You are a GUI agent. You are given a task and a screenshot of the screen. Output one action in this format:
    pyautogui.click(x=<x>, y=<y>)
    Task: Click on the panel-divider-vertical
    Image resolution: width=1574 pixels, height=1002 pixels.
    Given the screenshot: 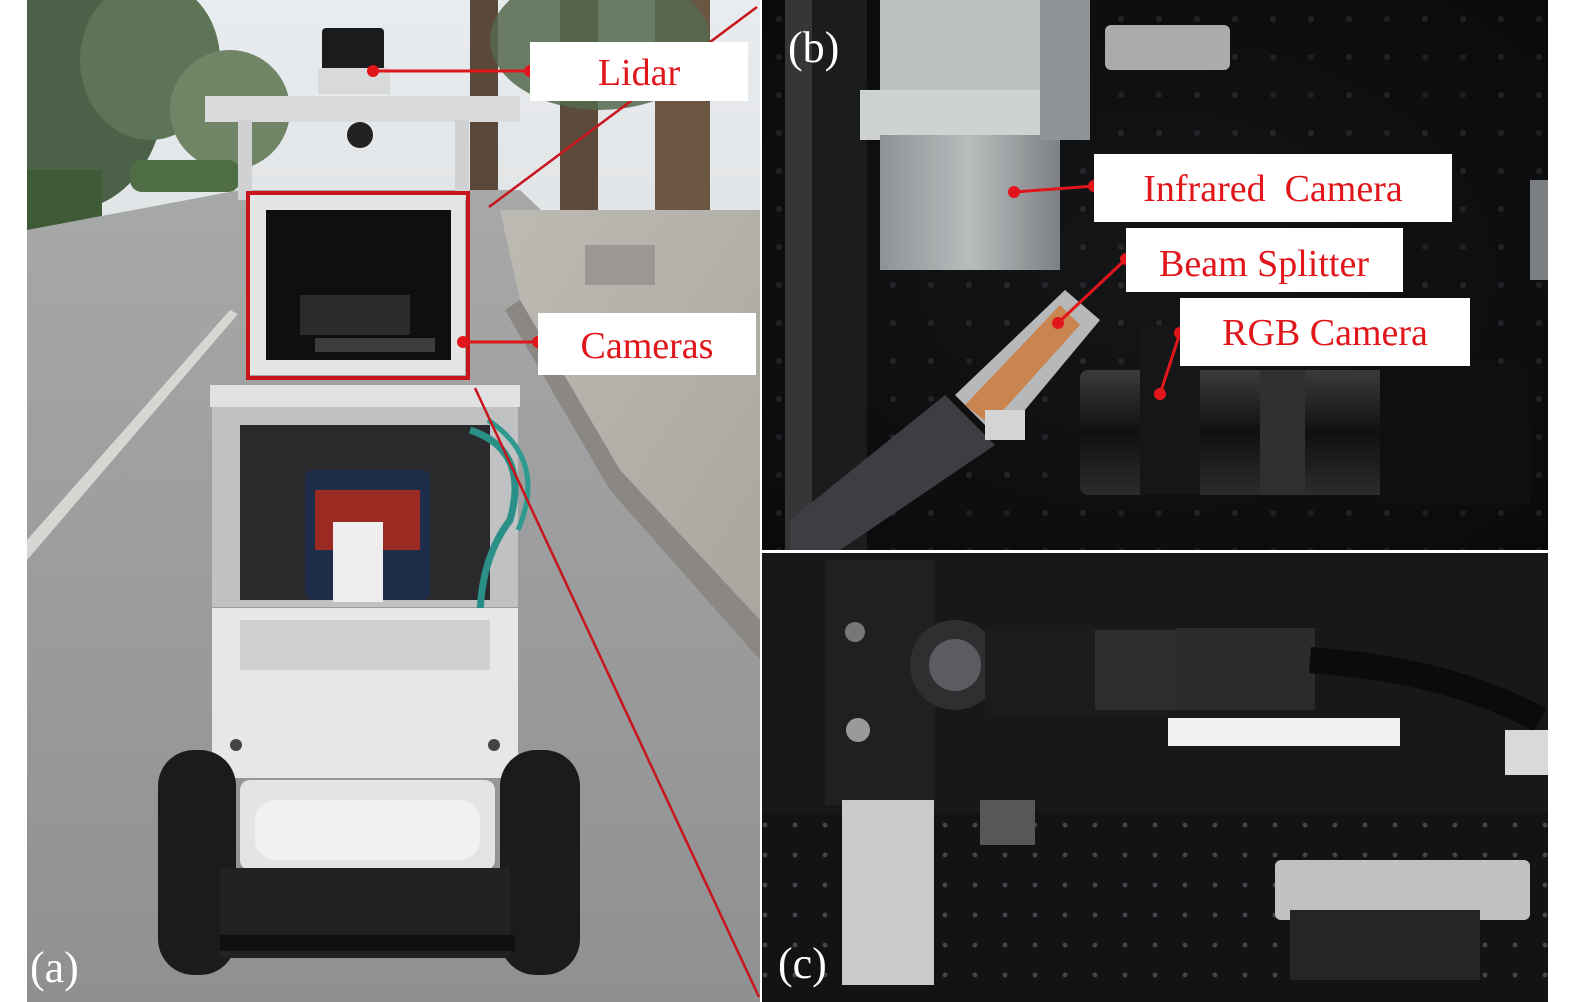 What is the action you would take?
    pyautogui.click(x=761, y=501)
    